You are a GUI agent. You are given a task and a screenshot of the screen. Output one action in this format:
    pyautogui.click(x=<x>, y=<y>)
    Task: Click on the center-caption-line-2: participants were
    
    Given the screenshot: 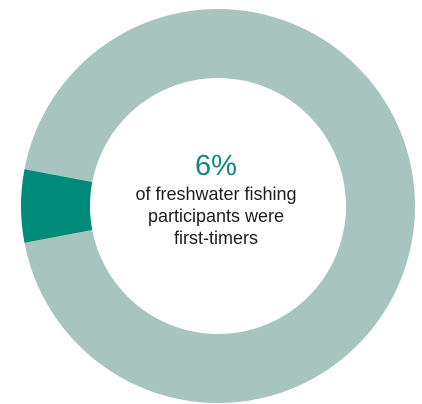 What is the action you would take?
    pyautogui.click(x=216, y=216)
    